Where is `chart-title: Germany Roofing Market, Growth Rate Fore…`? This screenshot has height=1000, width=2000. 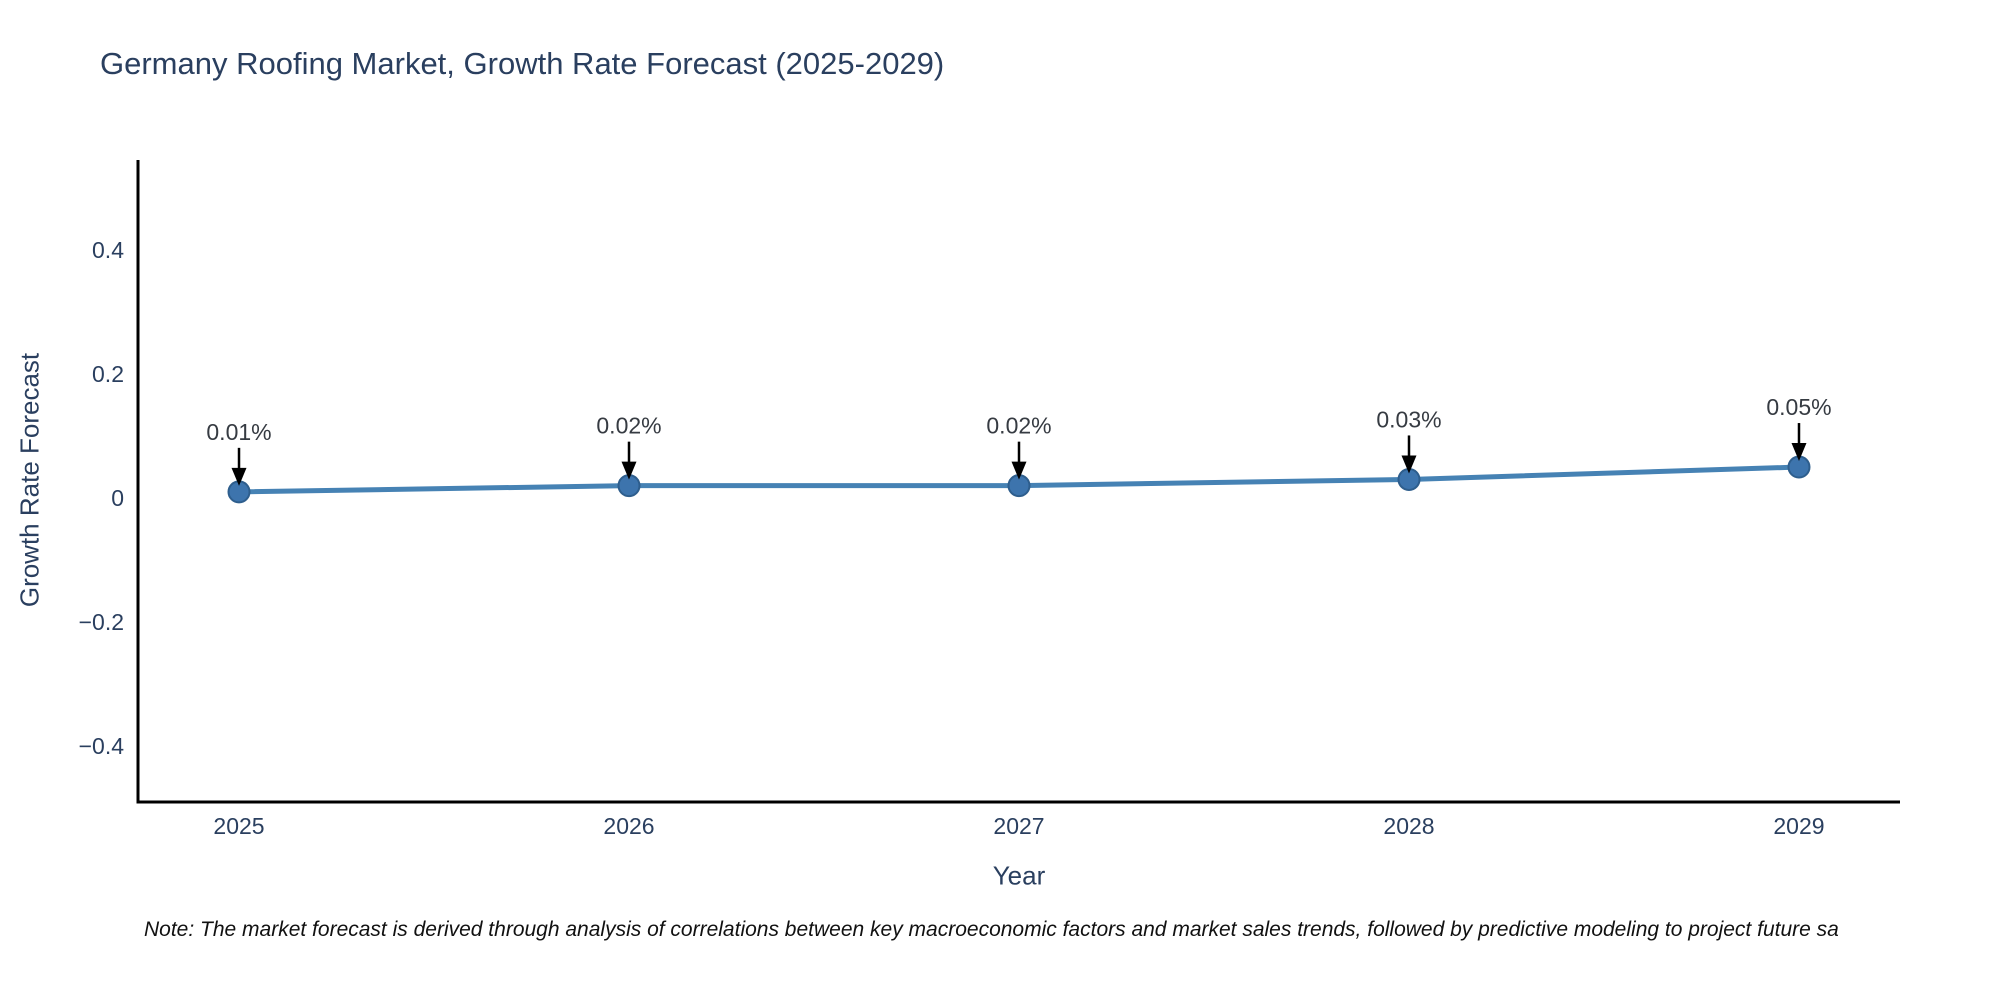 chart-title: Germany Roofing Market, Growth Rate Fore… is located at coordinates (522, 63).